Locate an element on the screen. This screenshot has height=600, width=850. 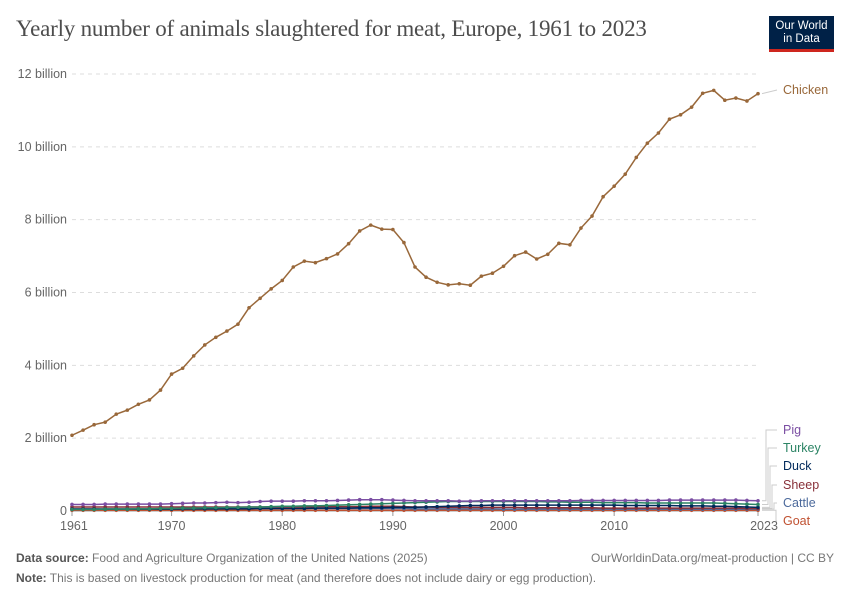
y-tick-label: 8 billion is located at coordinates (46, 220).